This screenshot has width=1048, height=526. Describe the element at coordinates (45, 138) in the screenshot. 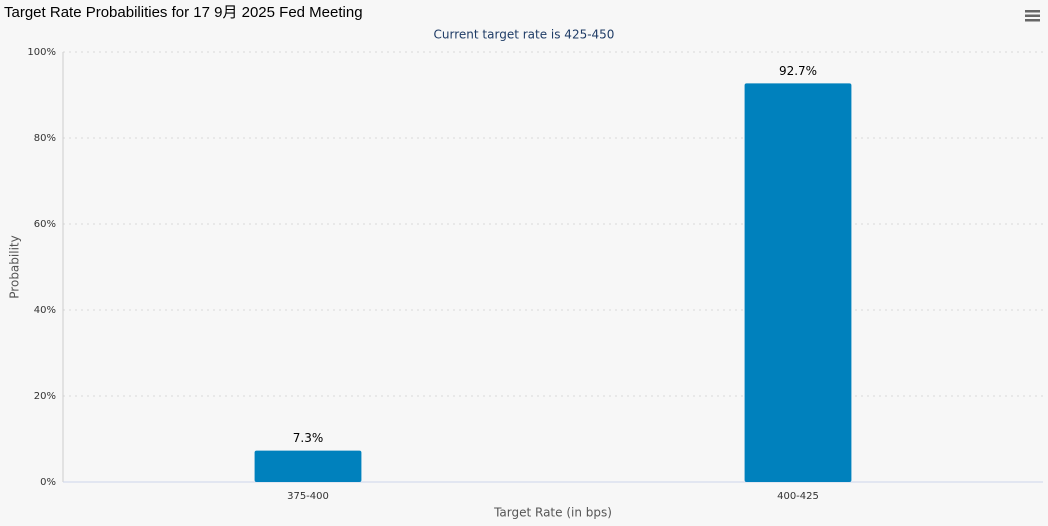

I see `y-tick-label: 80%` at that location.